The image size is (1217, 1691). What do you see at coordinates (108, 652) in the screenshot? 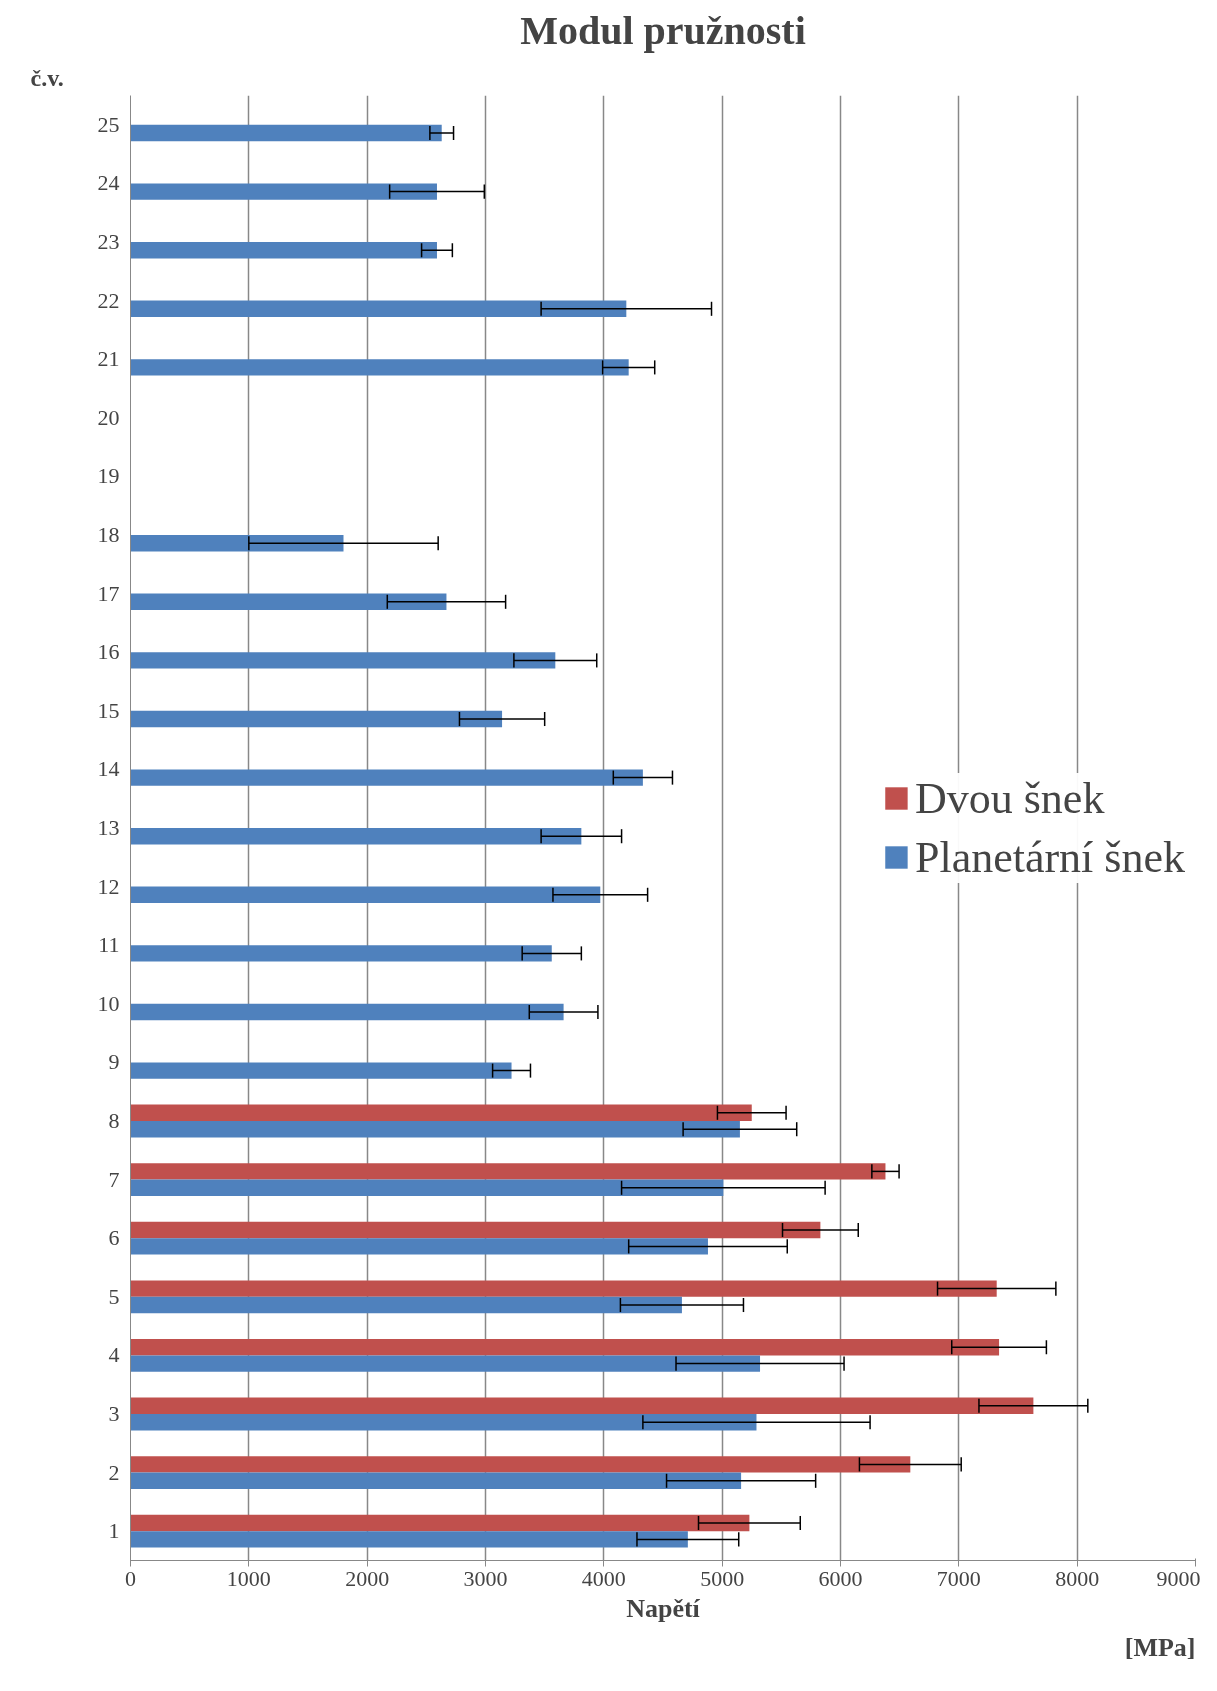
I see `y-tick-label: 16` at bounding box center [108, 652].